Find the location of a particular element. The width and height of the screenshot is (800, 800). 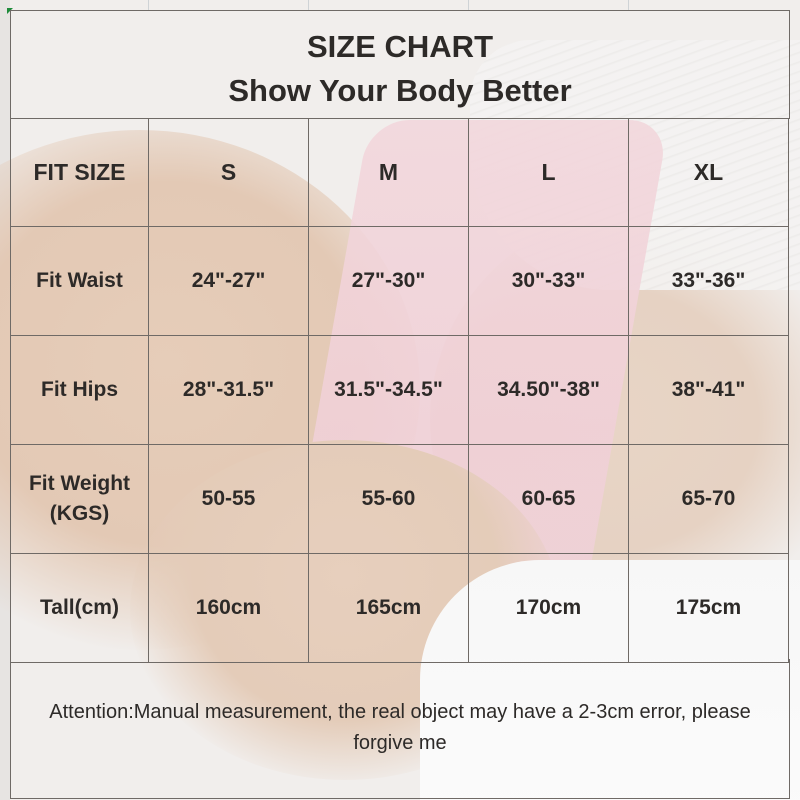

table-cell: 27"-30" is located at coordinates (388, 281).